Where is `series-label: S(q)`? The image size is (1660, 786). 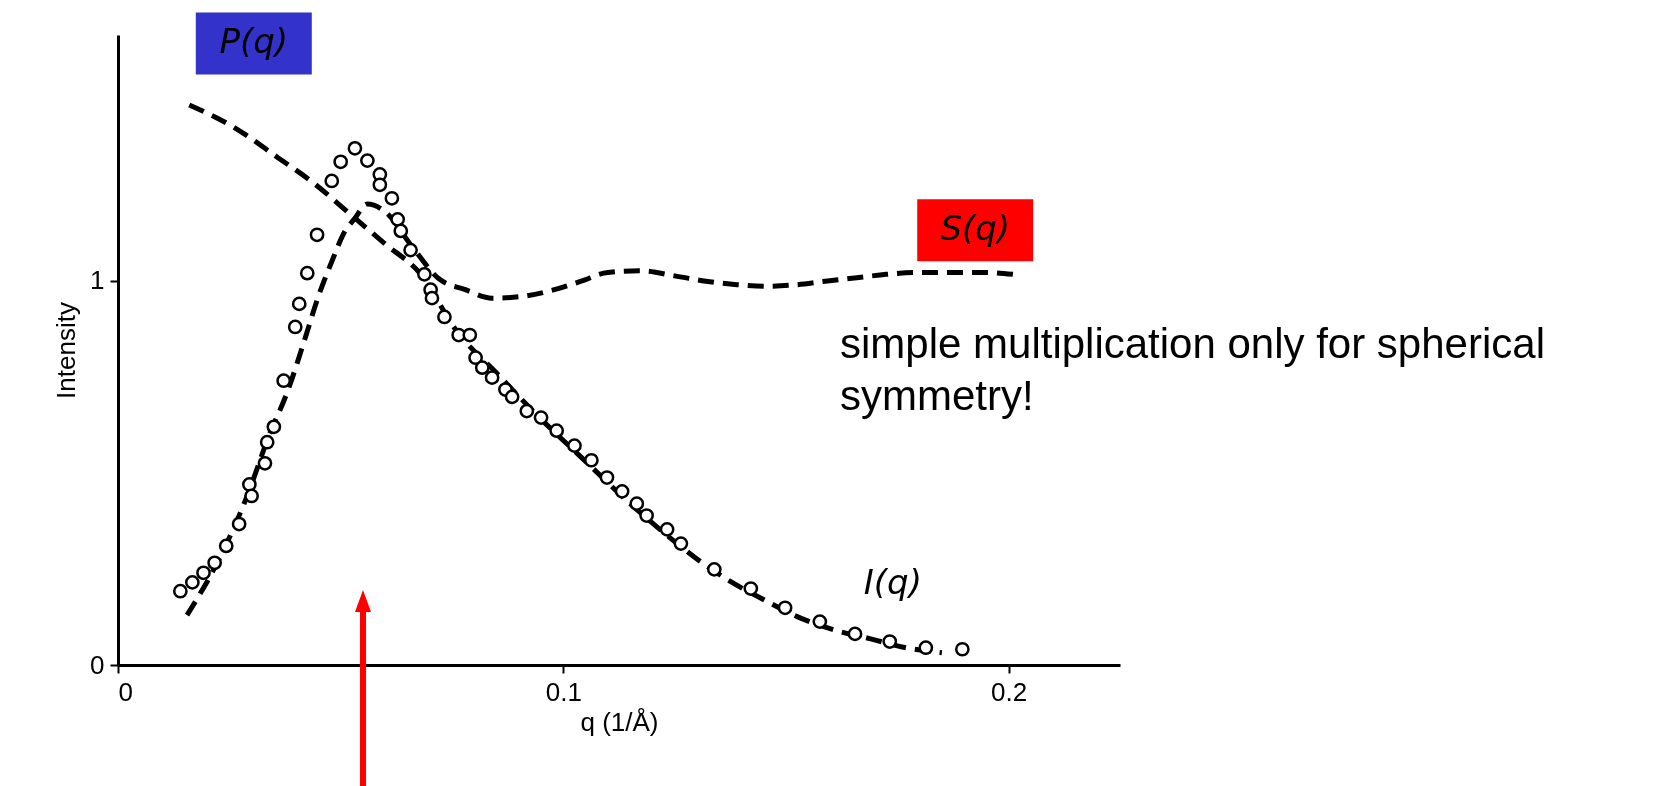 series-label: S(q) is located at coordinates (975, 228).